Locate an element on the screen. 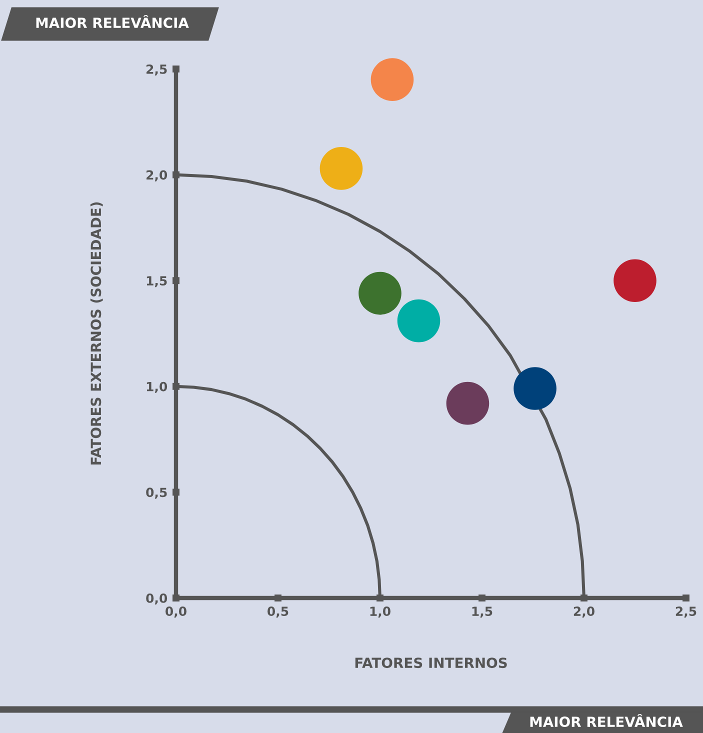 This screenshot has width=703, height=733. x-tick-label: 0,0 is located at coordinates (176, 612).